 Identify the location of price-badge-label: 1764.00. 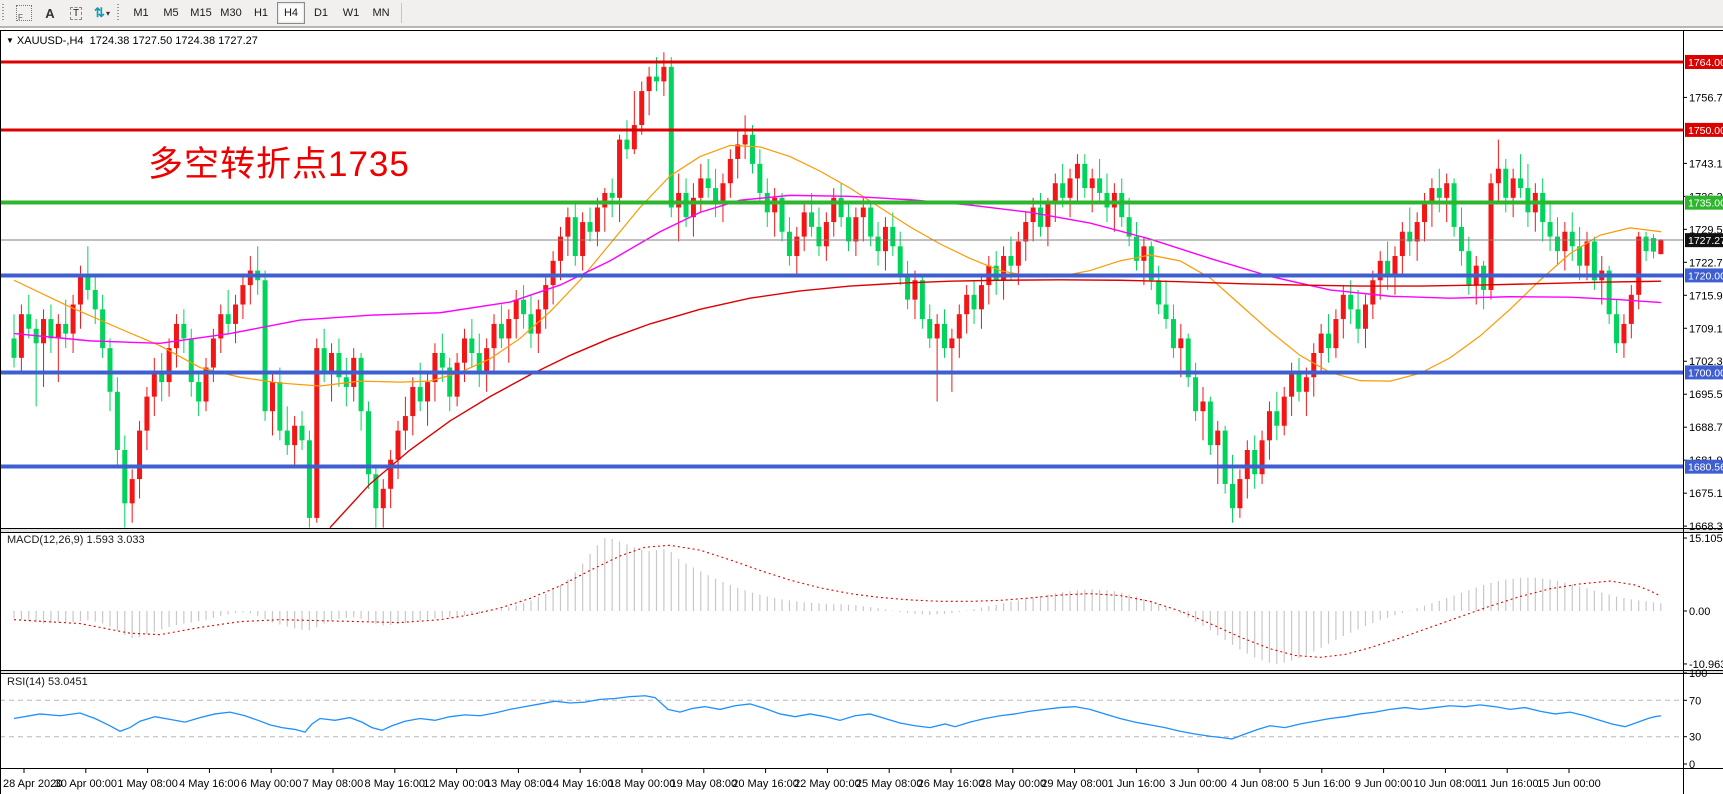
(1705, 63).